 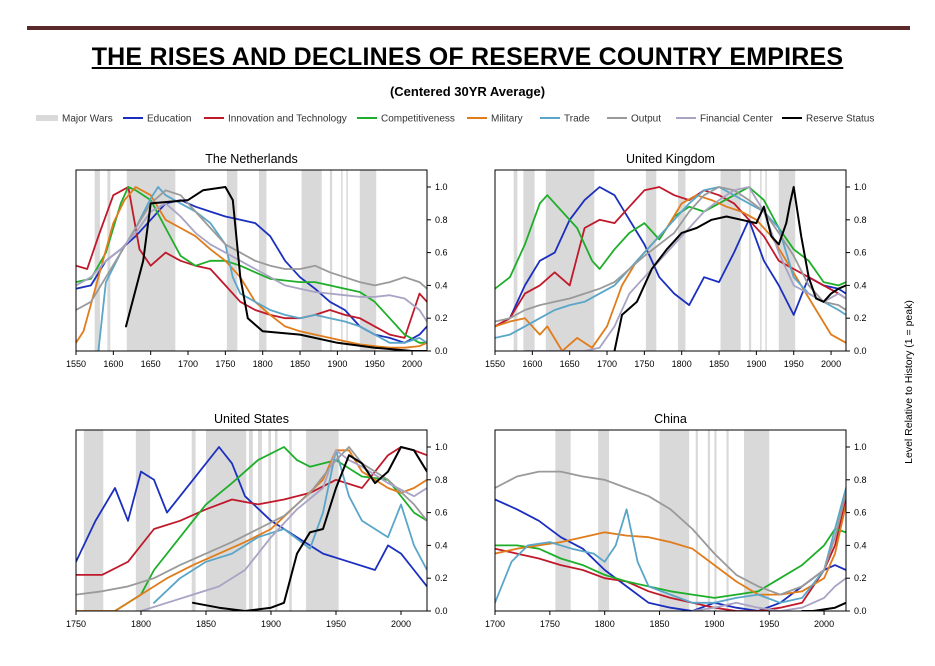 I want to click on legend-swatch, so click(x=47, y=118).